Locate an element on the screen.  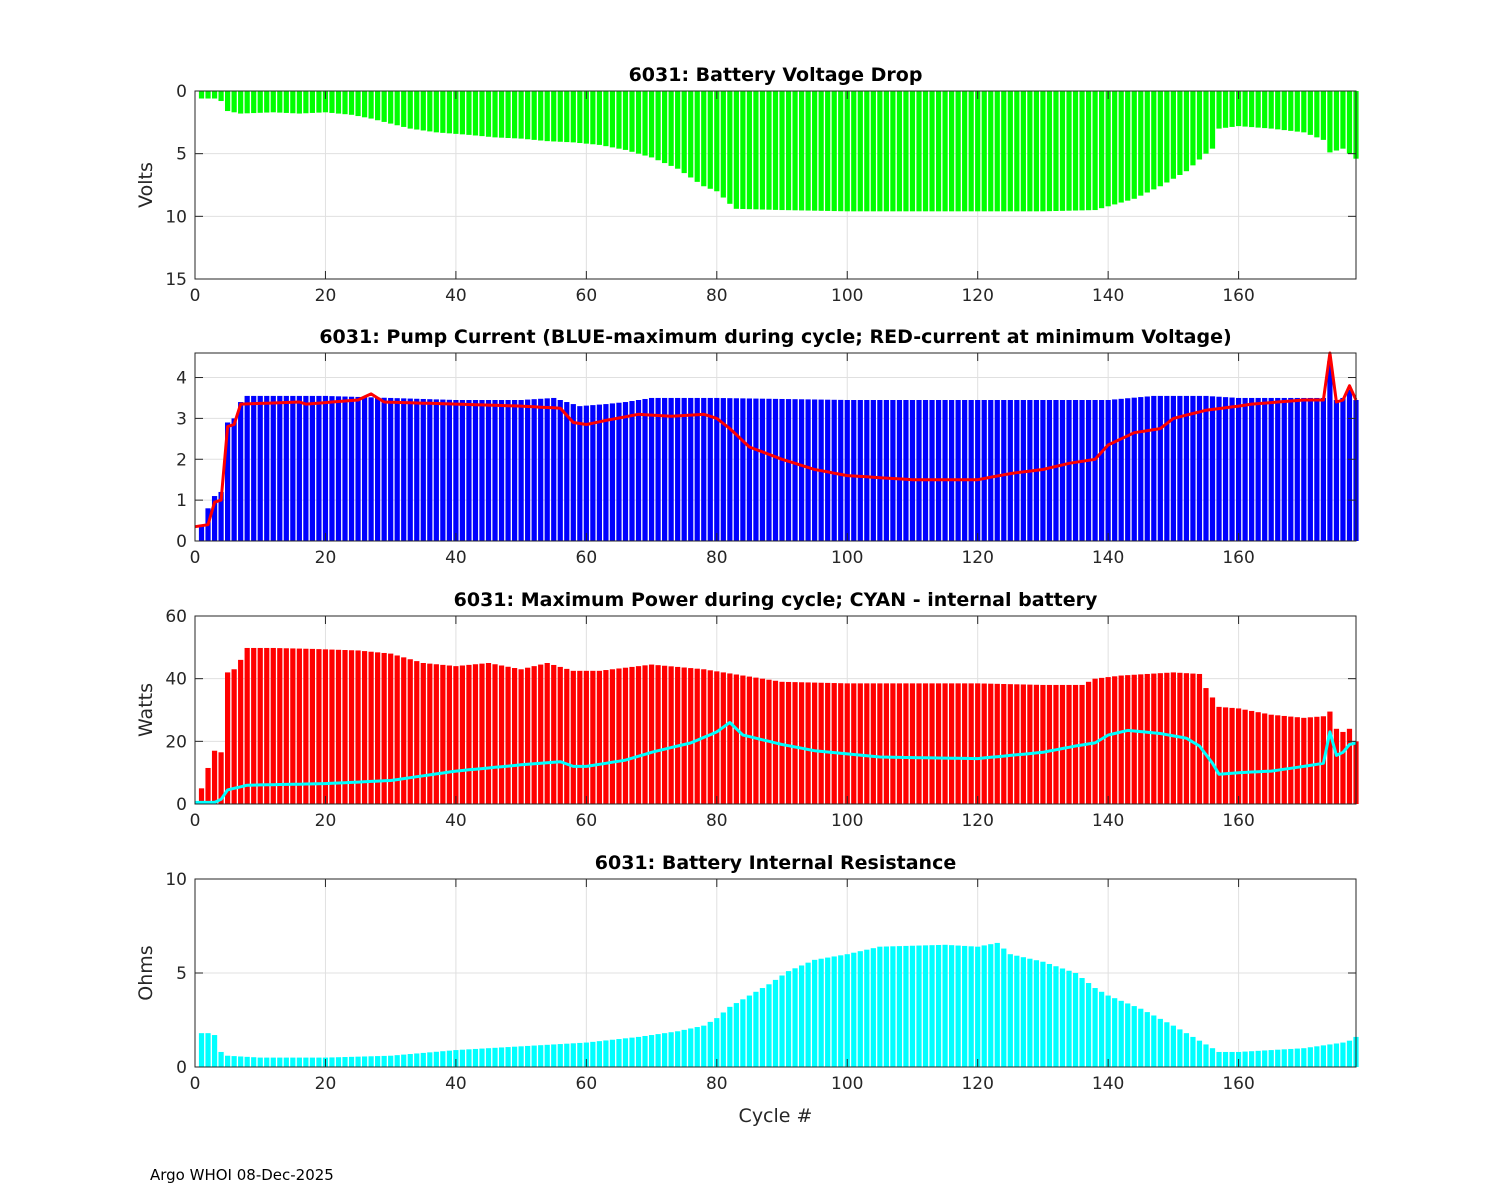
power-tick-label-y: 0 is located at coordinates (181, 805).